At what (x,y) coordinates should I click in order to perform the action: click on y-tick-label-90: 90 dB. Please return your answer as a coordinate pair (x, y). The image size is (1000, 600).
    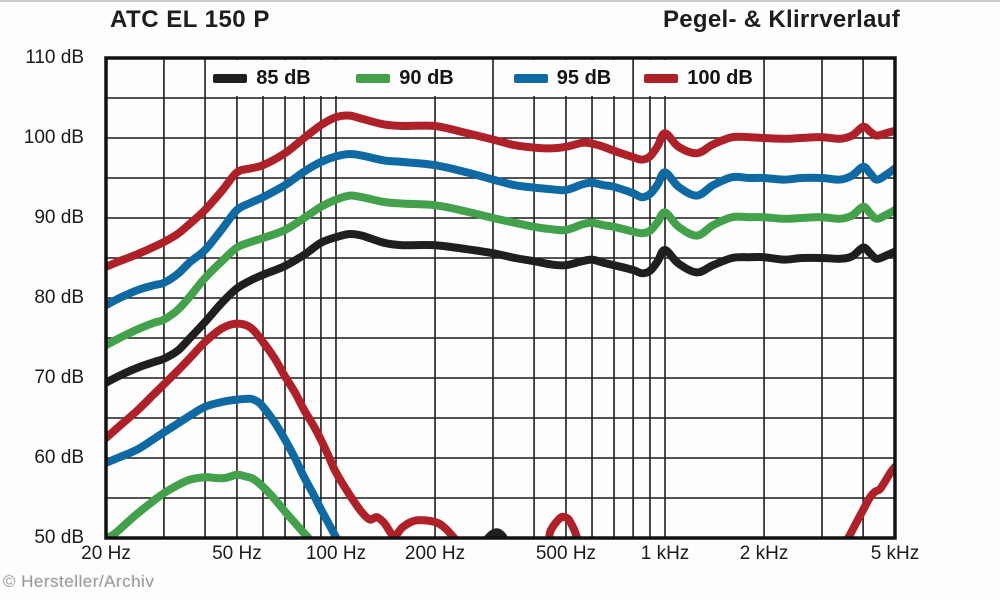
    Looking at the image, I should click on (59, 217).